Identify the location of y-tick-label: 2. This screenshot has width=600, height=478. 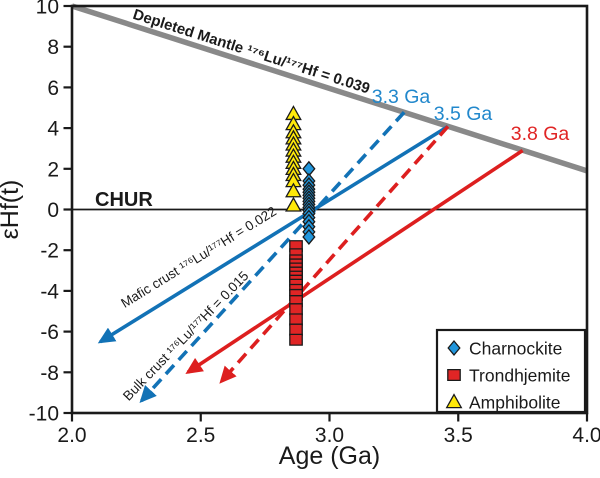
(53, 169).